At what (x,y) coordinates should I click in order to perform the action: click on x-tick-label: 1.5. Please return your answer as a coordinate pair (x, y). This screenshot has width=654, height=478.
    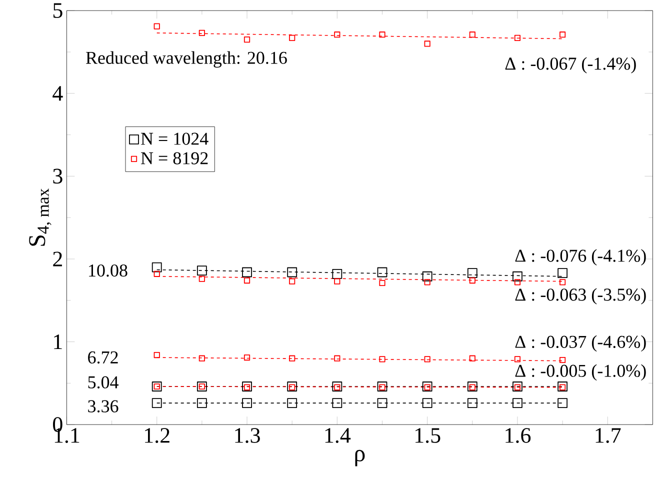
    Looking at the image, I should click on (427, 435).